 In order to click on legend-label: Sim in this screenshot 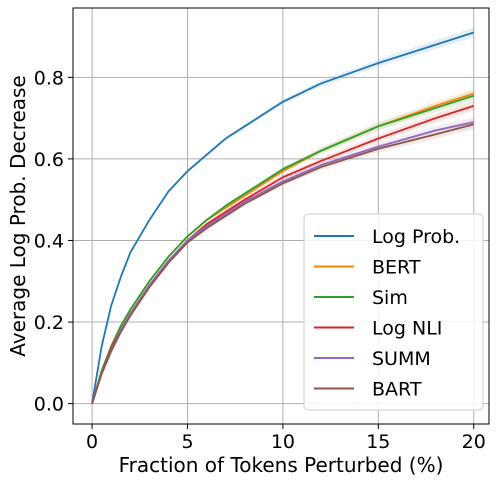, I will do `click(390, 298)`.